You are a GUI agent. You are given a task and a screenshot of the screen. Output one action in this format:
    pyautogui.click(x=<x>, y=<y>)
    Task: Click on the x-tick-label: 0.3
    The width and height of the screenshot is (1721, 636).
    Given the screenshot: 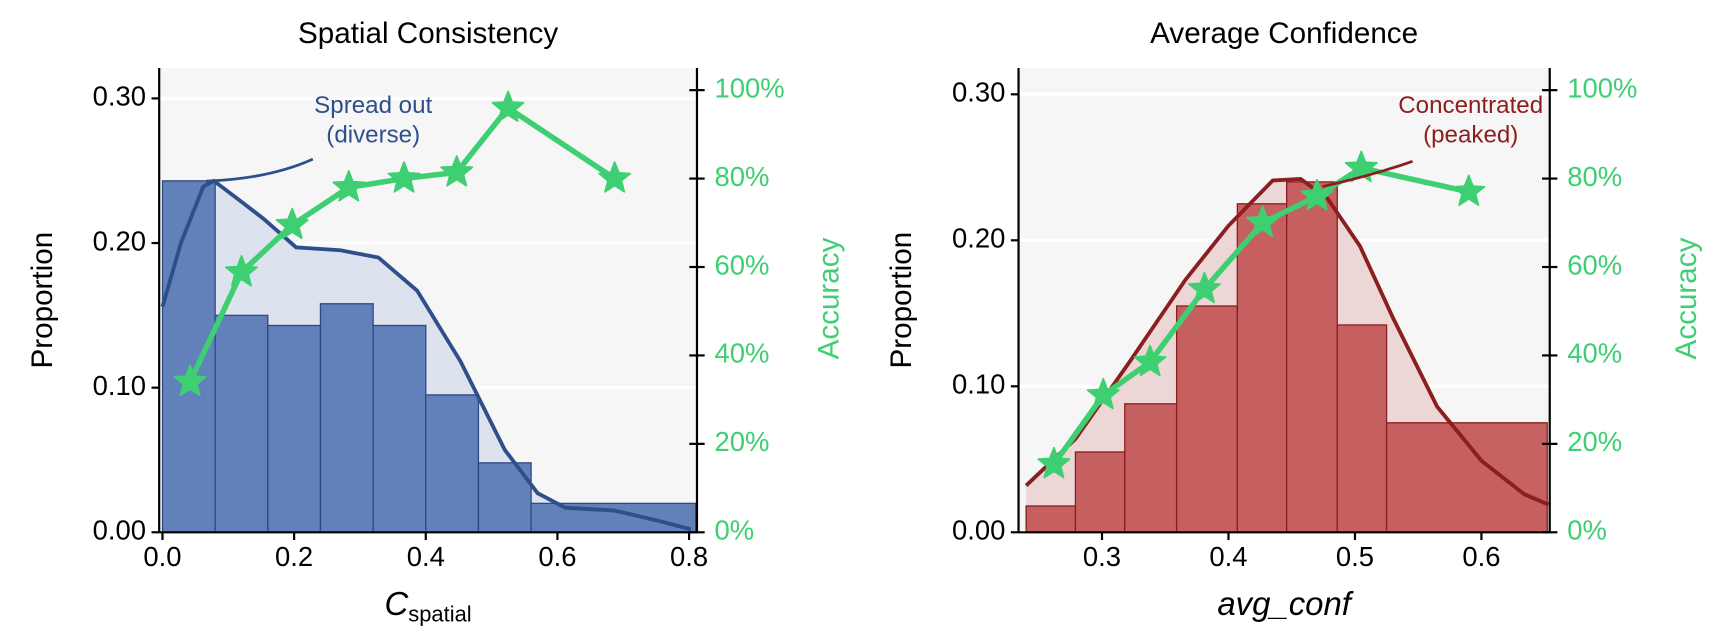 What is the action you would take?
    pyautogui.click(x=1102, y=556)
    